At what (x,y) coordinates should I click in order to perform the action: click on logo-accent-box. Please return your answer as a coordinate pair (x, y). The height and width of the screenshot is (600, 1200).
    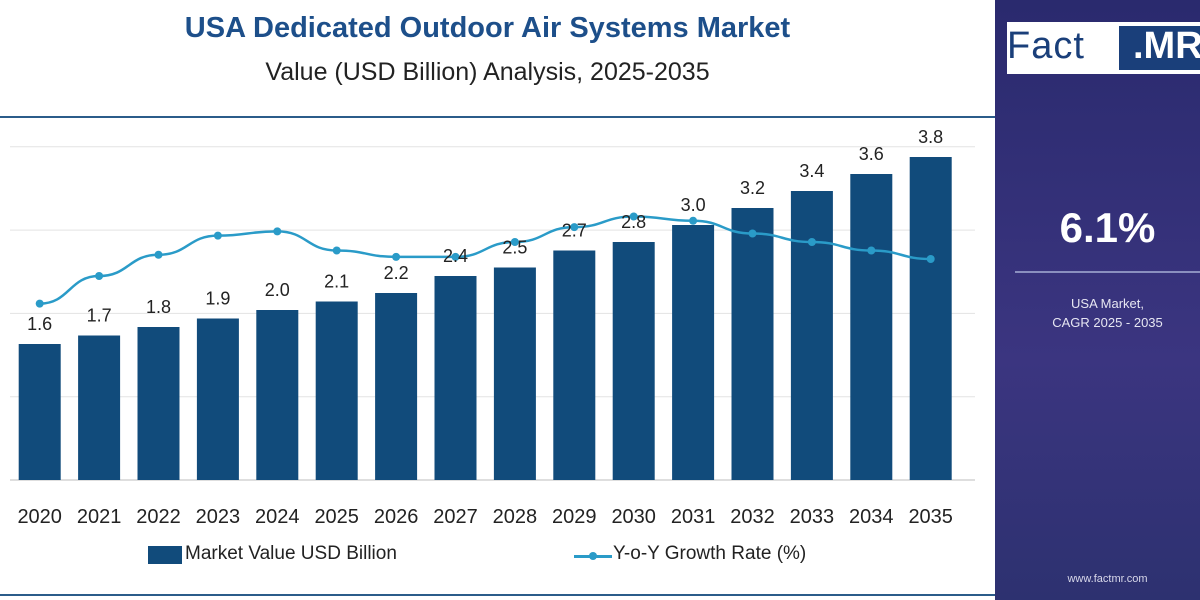
    Looking at the image, I should click on (1159, 48).